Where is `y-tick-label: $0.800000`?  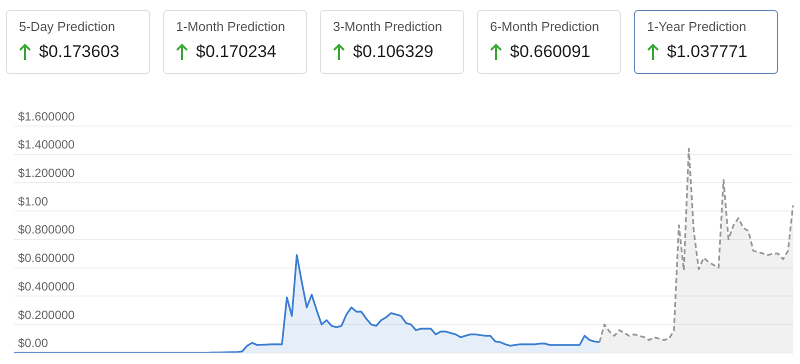 y-tick-label: $0.800000 is located at coordinates (47, 229).